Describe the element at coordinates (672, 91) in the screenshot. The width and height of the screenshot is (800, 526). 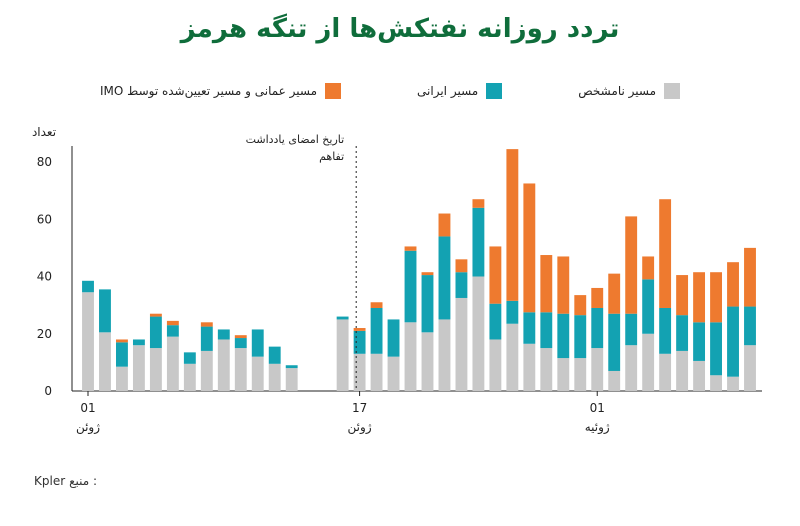
I see `legend-swatch-unknown` at that location.